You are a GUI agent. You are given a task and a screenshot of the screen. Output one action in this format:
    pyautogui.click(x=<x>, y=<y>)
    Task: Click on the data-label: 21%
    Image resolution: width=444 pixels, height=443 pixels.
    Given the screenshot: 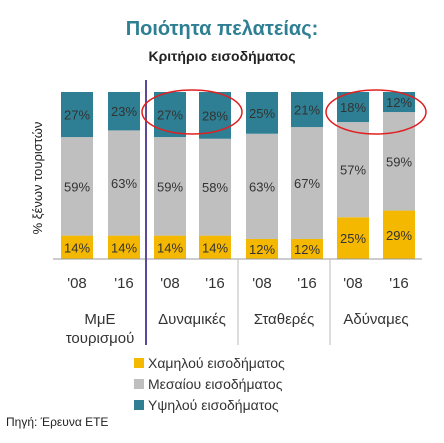 What is the action you would take?
    pyautogui.click(x=307, y=110)
    